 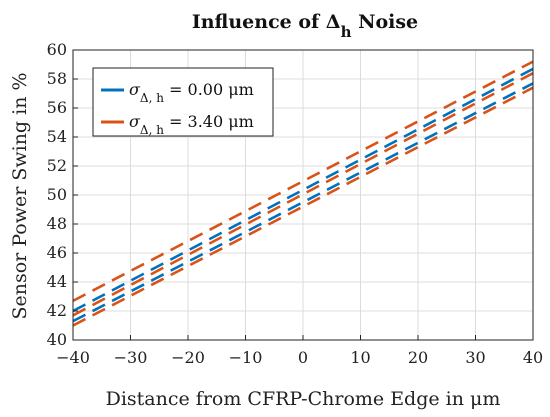 I want to click on x-tick-label: −40, so click(x=73, y=357).